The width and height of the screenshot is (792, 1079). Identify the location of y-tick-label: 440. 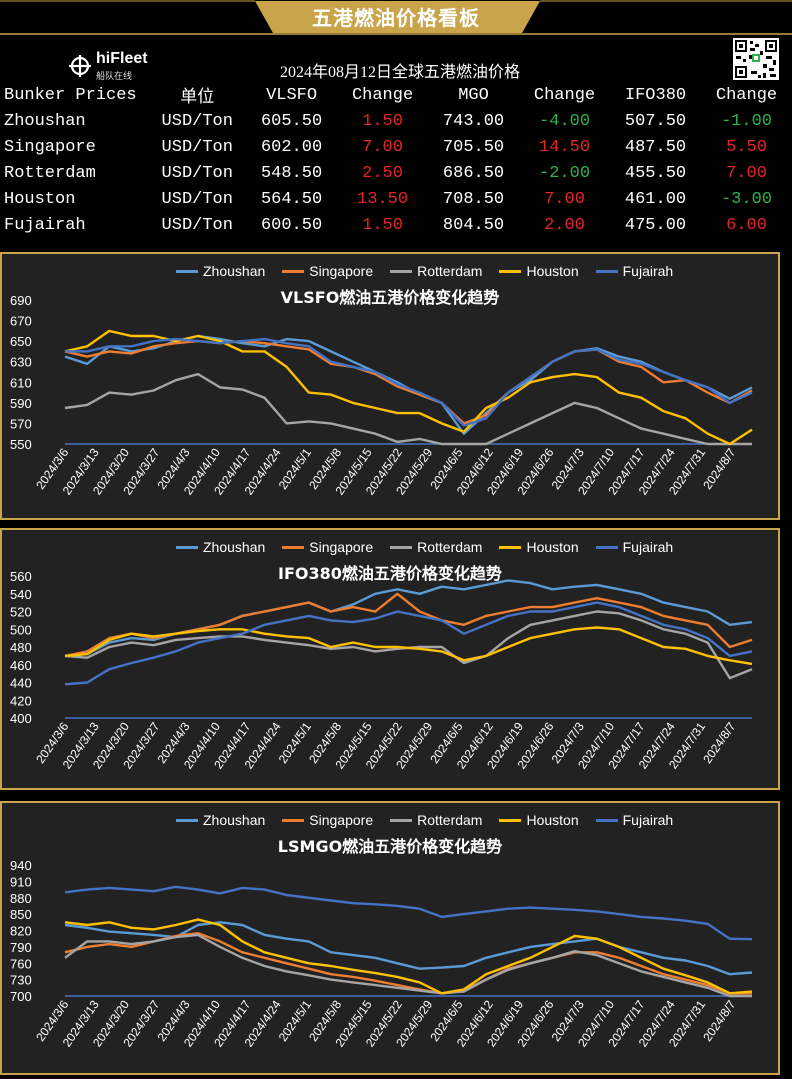
(21, 683).